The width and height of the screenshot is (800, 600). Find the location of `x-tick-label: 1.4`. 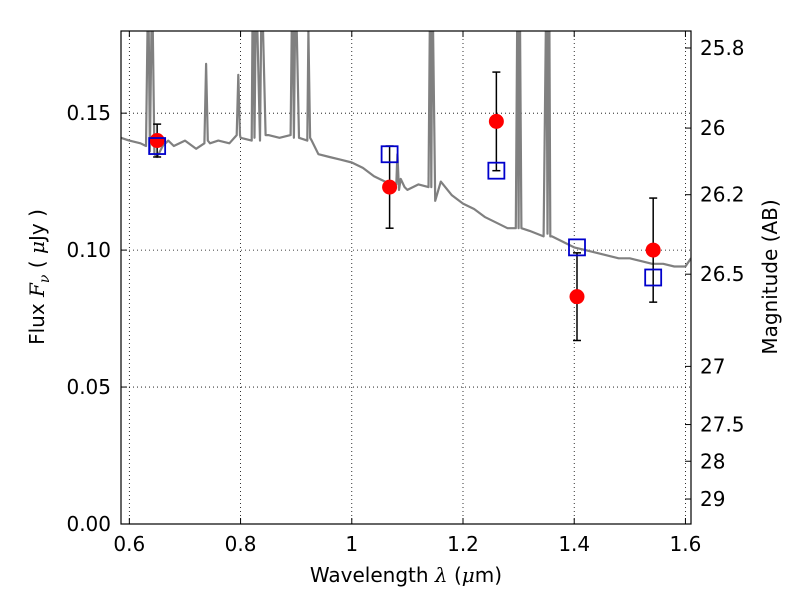

x-tick-label: 1.4 is located at coordinates (574, 544).